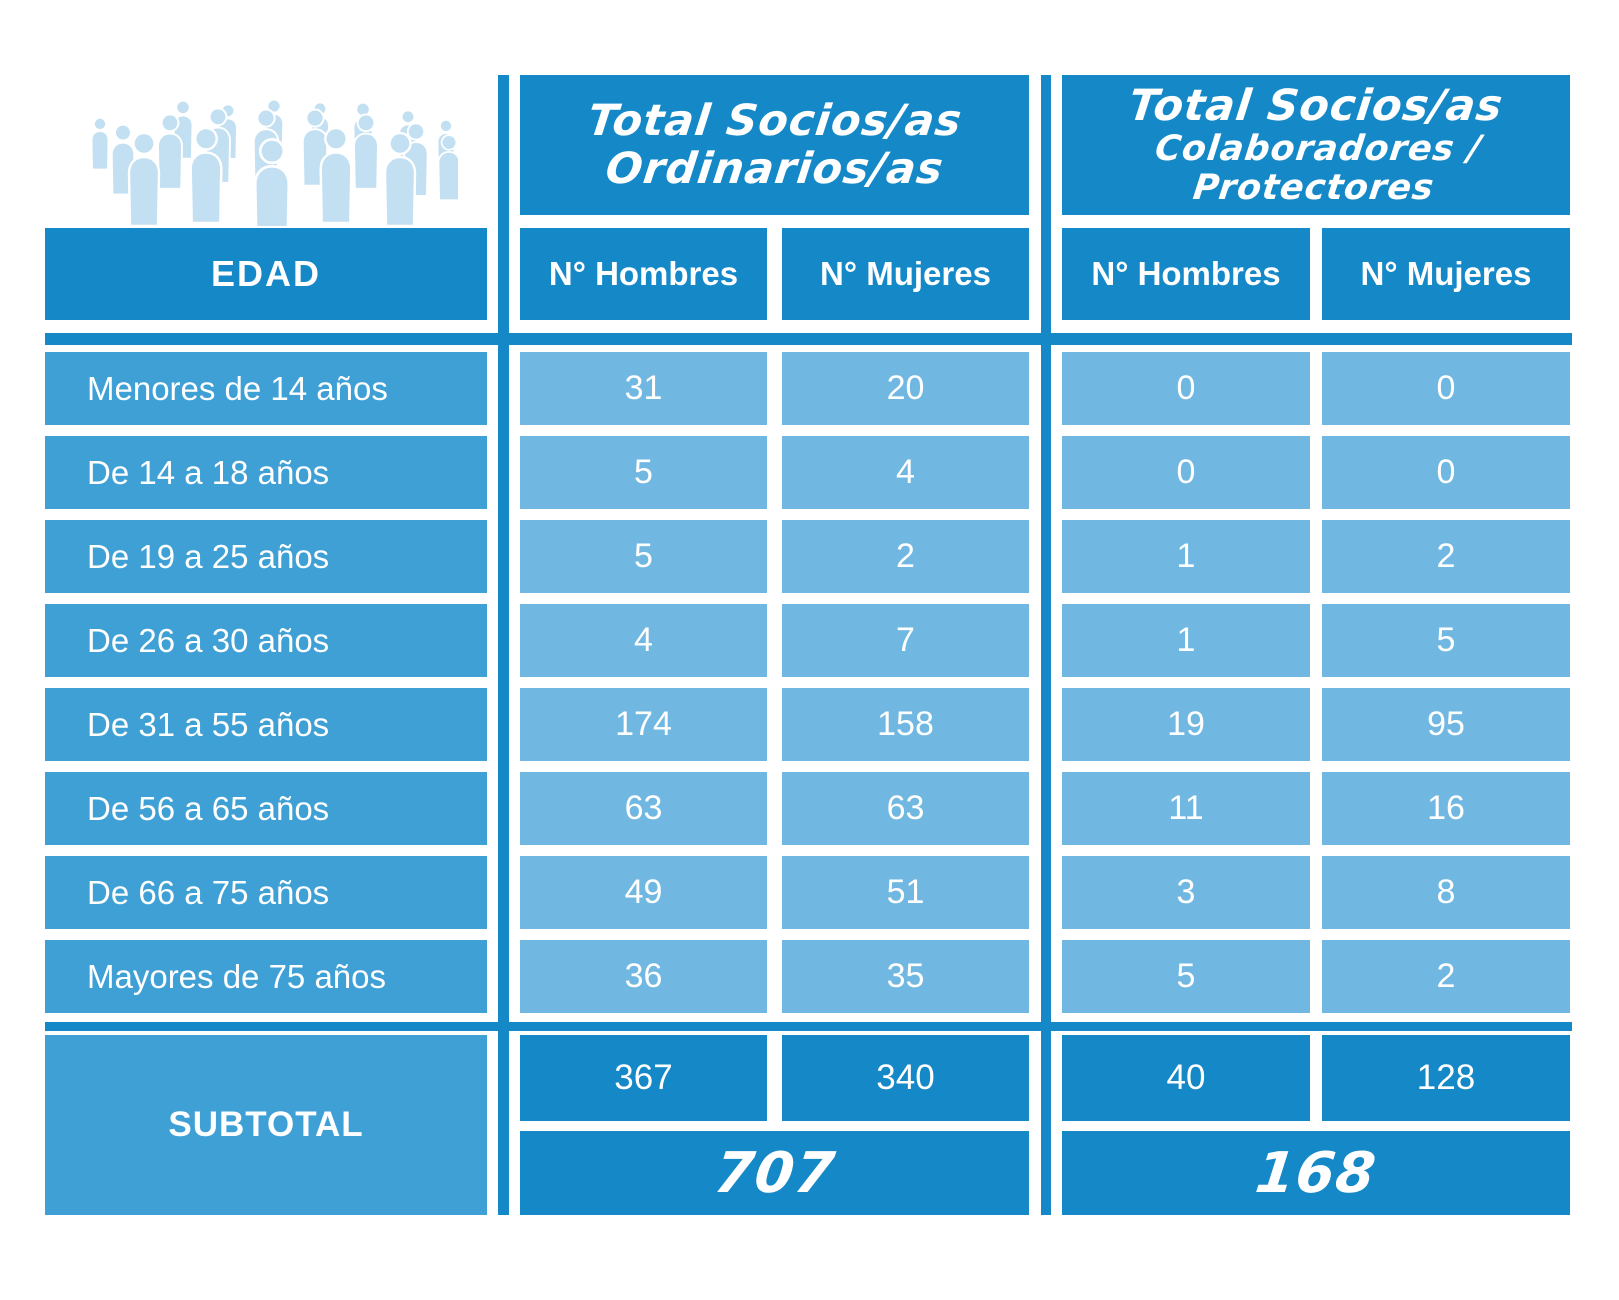  What do you see at coordinates (503, 645) in the screenshot?
I see `vertical-divider-left` at bounding box center [503, 645].